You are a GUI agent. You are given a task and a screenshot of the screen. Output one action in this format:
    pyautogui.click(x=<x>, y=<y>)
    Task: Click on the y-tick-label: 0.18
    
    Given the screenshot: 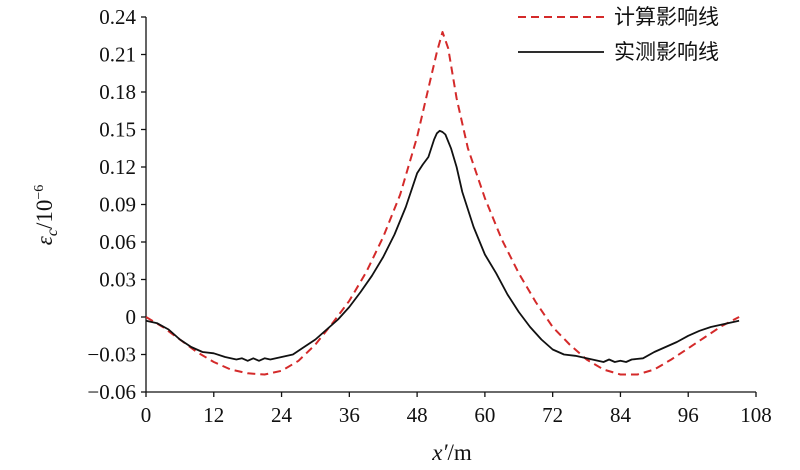 What is the action you would take?
    pyautogui.click(x=117, y=92)
    